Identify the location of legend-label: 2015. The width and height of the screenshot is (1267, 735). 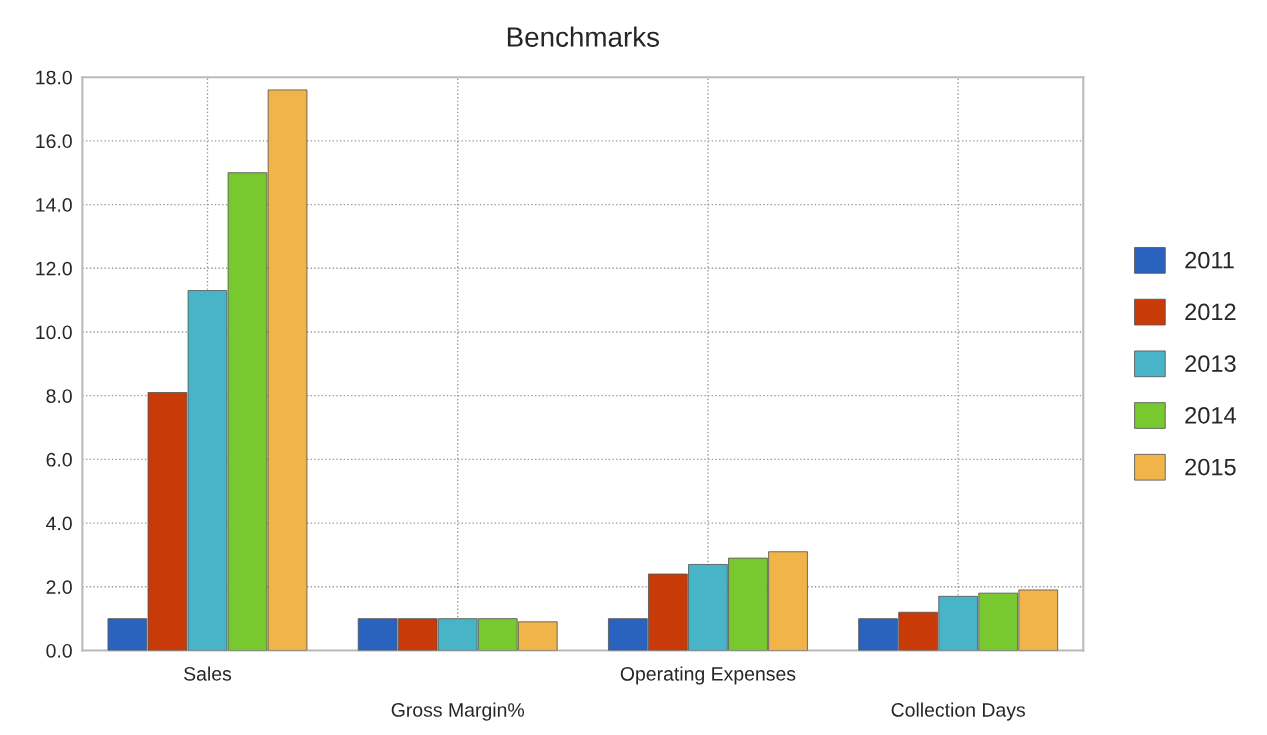
(1210, 467).